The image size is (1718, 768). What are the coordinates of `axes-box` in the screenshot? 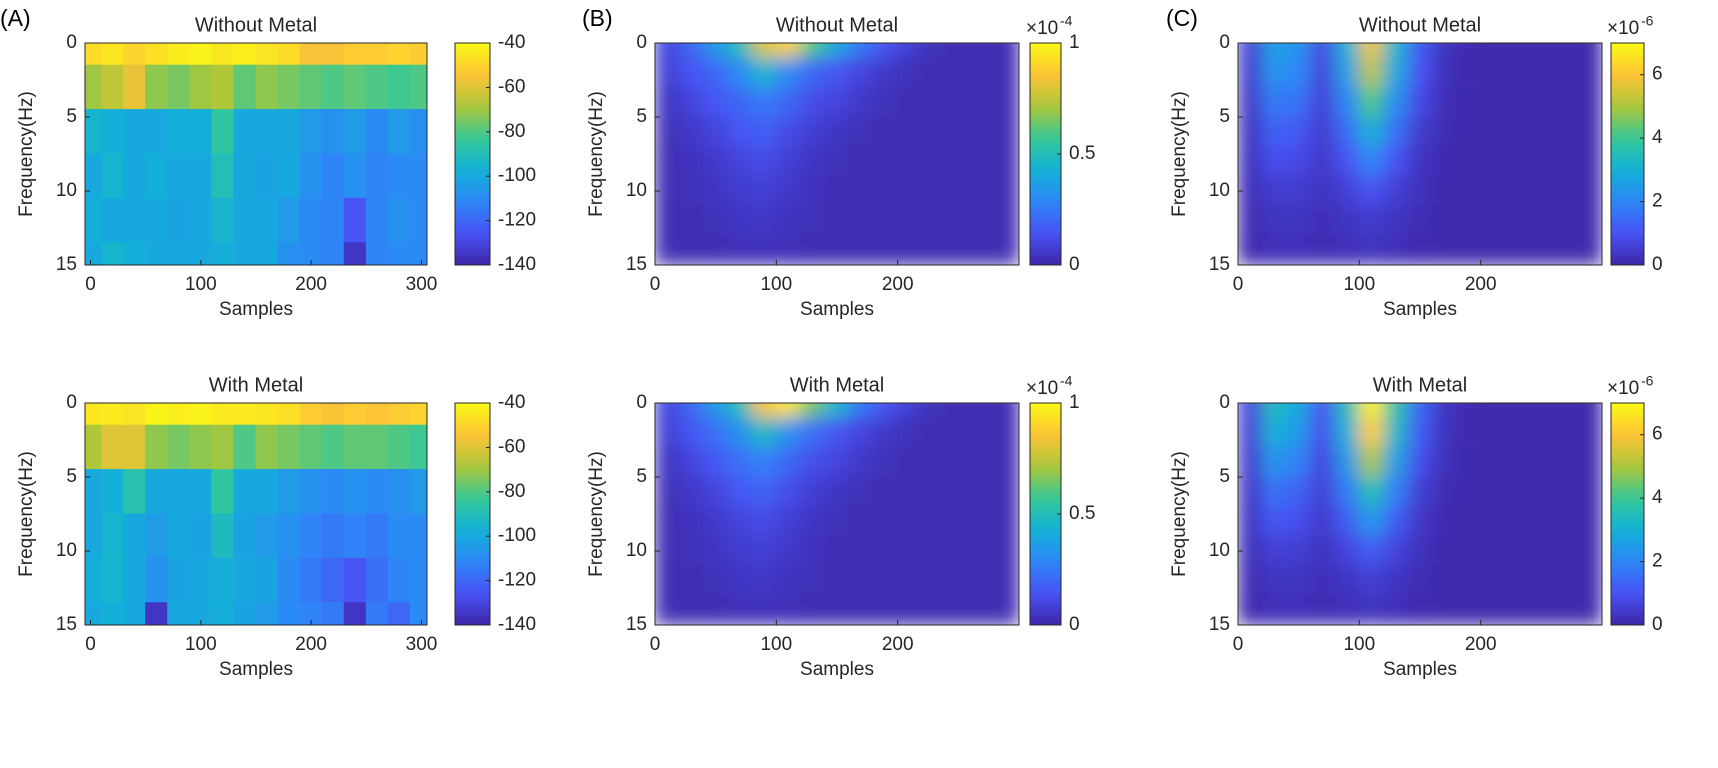 It's located at (837, 514).